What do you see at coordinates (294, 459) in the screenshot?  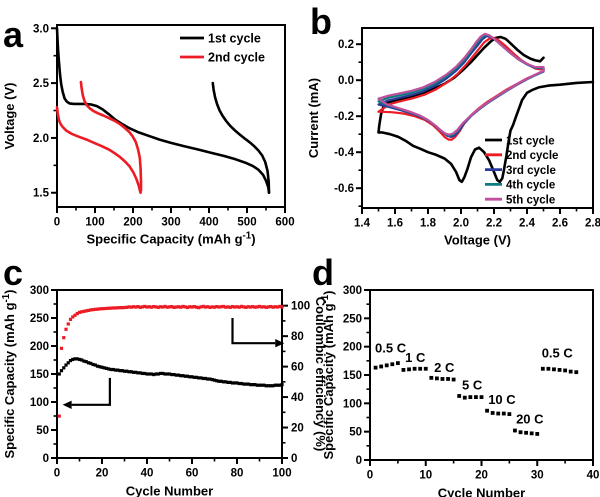 I see `right-tick-label: 0` at bounding box center [294, 459].